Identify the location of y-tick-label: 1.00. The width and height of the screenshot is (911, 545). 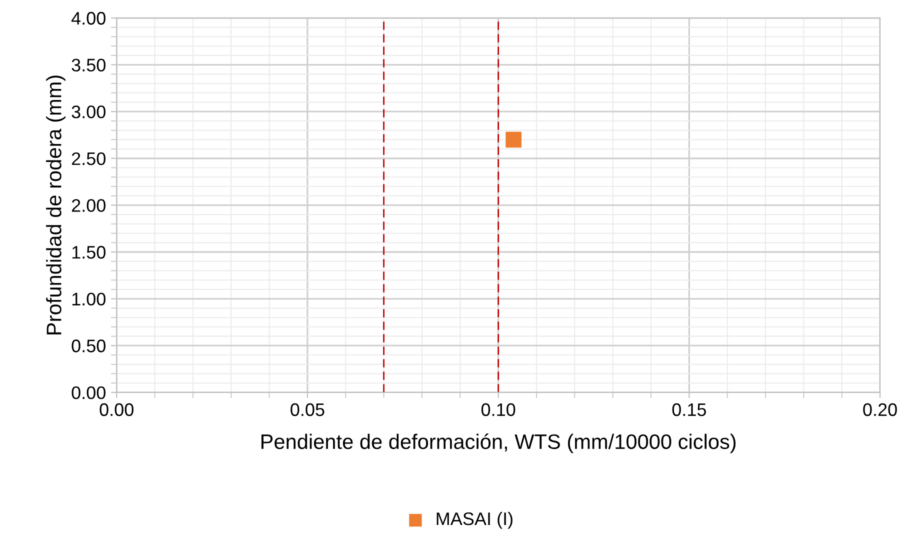
(89, 299).